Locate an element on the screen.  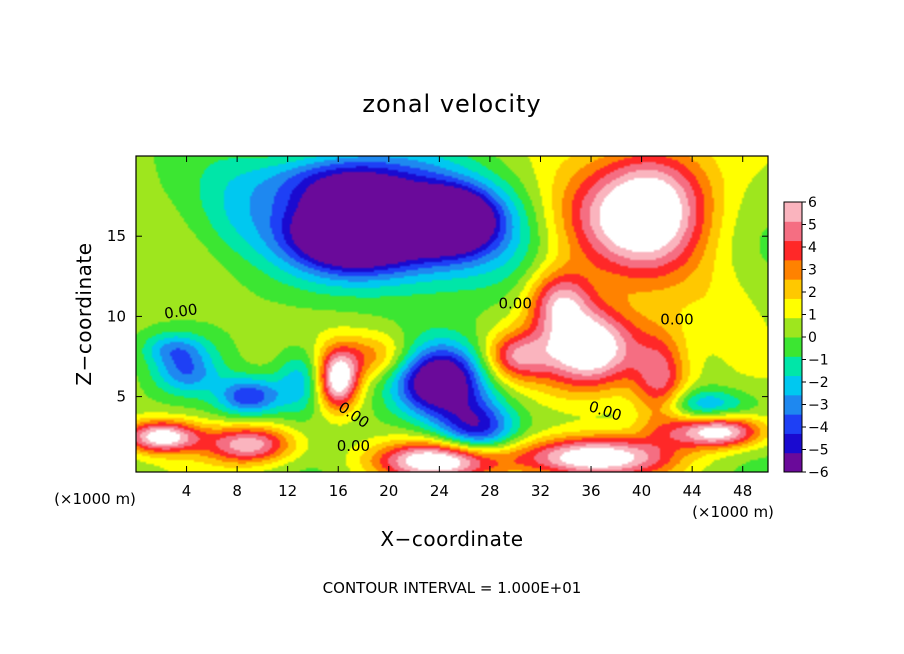
colorbar-tick-label: −5 is located at coordinates (818, 451).